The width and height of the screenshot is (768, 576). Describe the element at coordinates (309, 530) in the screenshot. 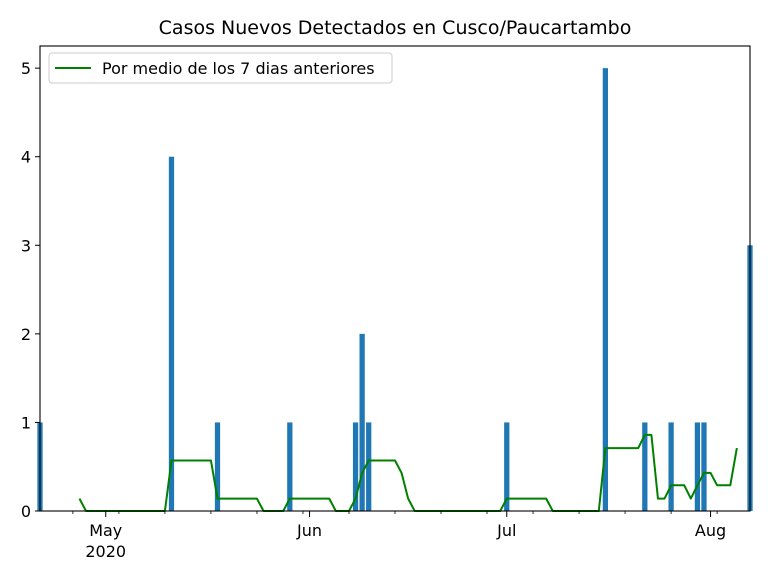

I see `x-tick-label-jun: Jun` at that location.